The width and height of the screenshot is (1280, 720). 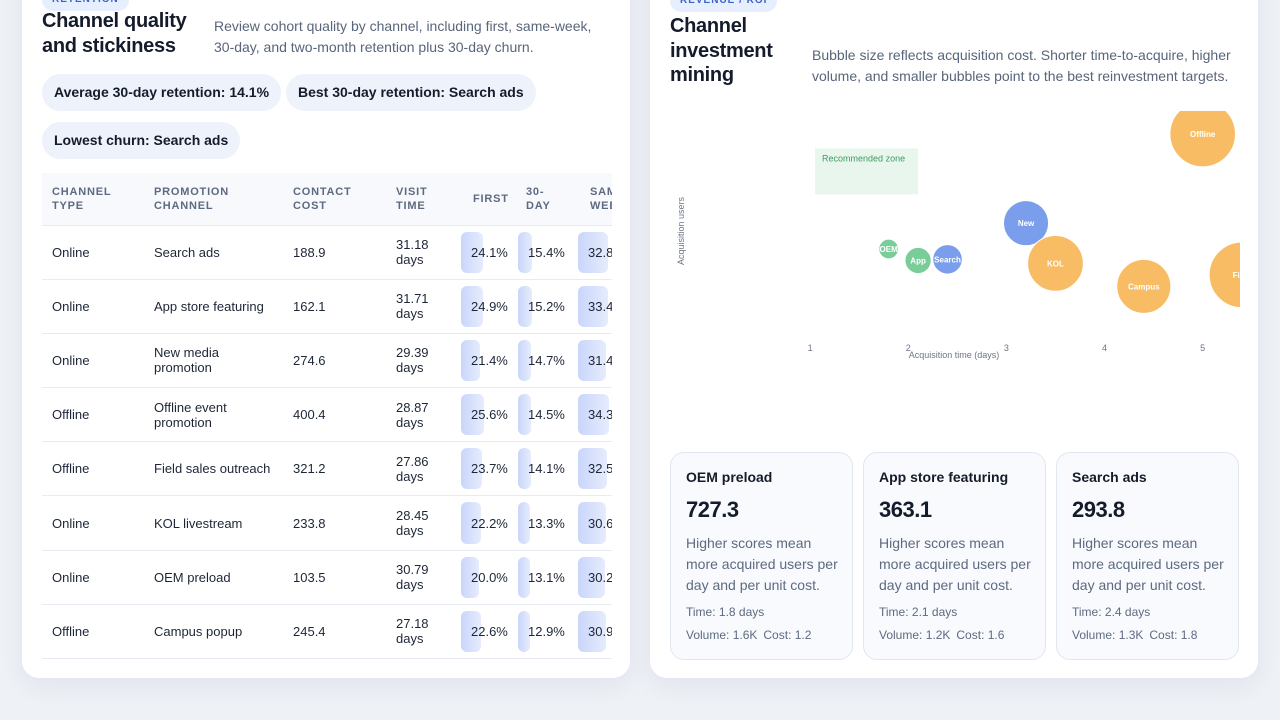 I want to click on retention-value: 25.6%, so click(x=489, y=415).